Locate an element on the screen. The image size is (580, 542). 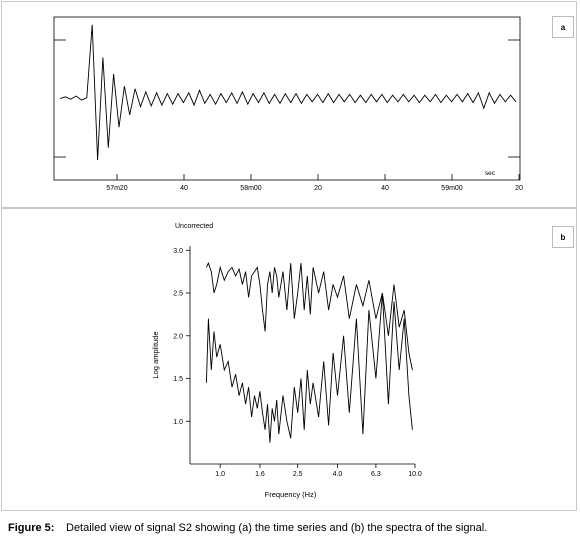
x-tick-label-a: 57m20 is located at coordinates (117, 188).